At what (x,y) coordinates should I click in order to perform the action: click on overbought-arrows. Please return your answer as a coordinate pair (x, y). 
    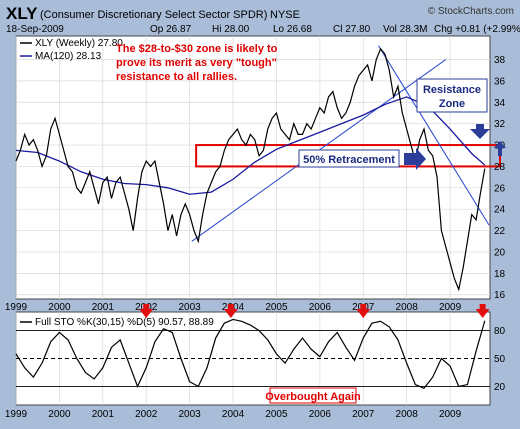
    Looking at the image, I should click on (314, 311).